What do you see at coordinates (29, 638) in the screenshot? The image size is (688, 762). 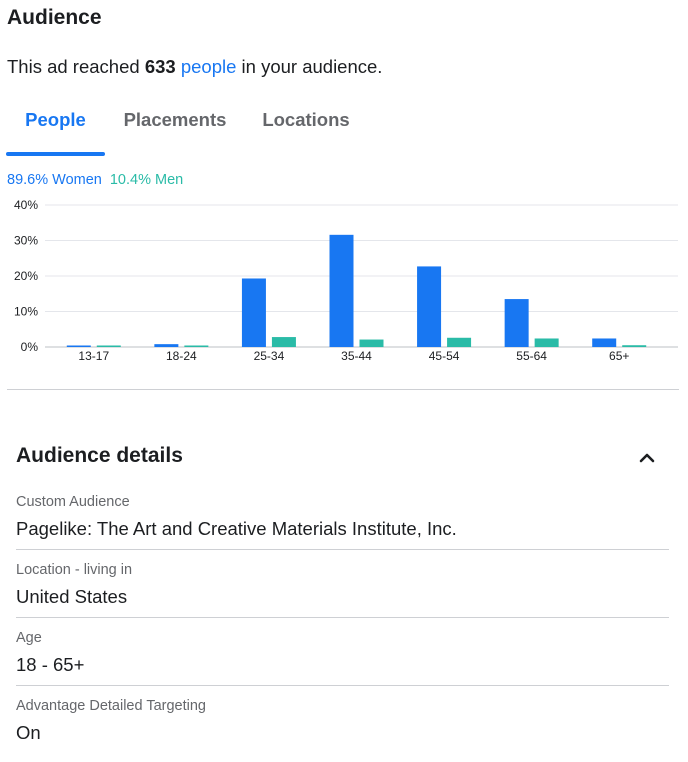 I see `detail-label: Age` at bounding box center [29, 638].